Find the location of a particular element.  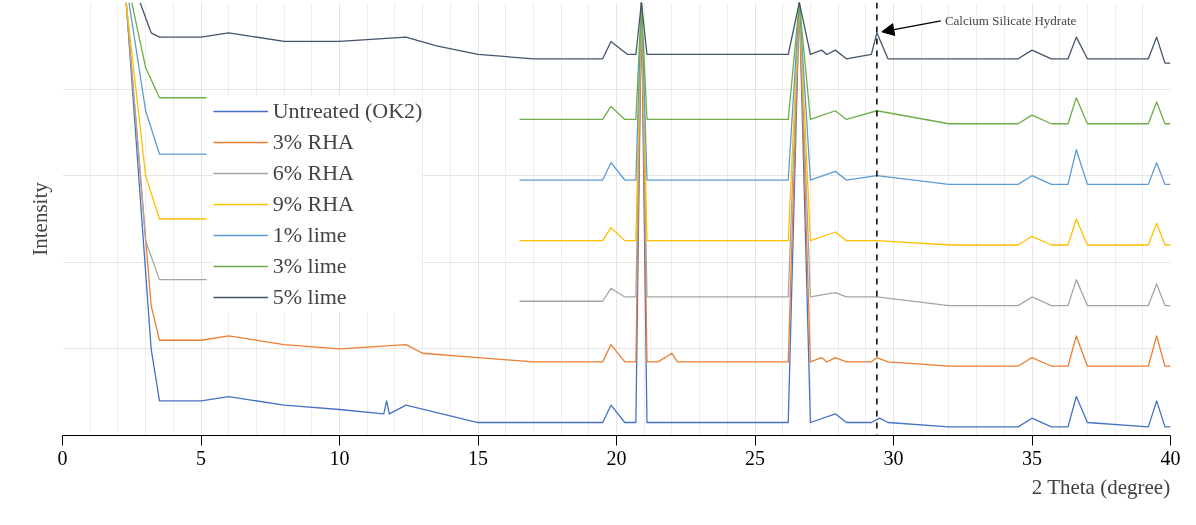

x-axis-title: 2 Theta (degree) is located at coordinates (1101, 486).